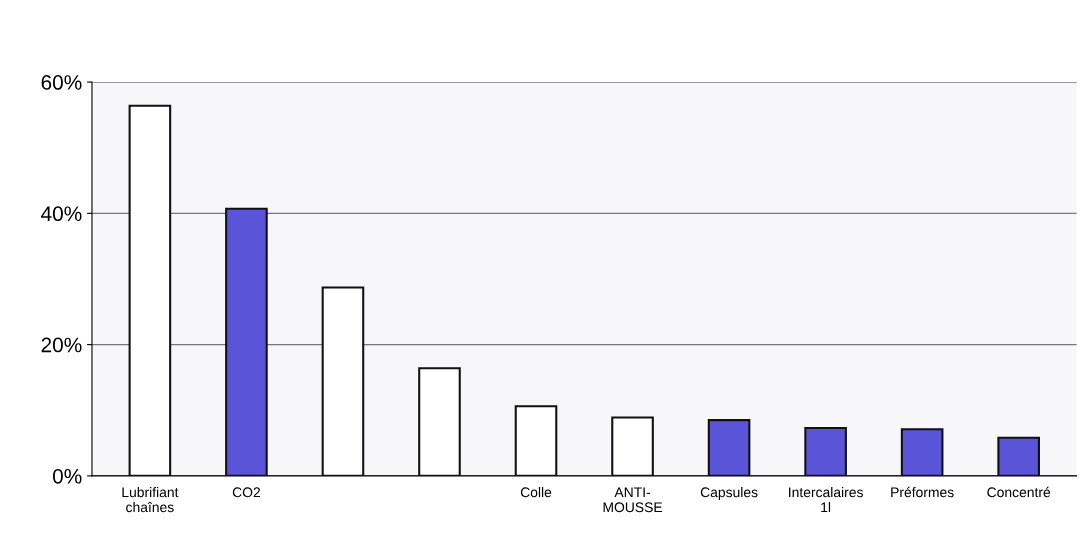 Image resolution: width=1082 pixels, height=547 pixels. Describe the element at coordinates (246, 492) in the screenshot. I see `x-tick-label: CO2` at that location.